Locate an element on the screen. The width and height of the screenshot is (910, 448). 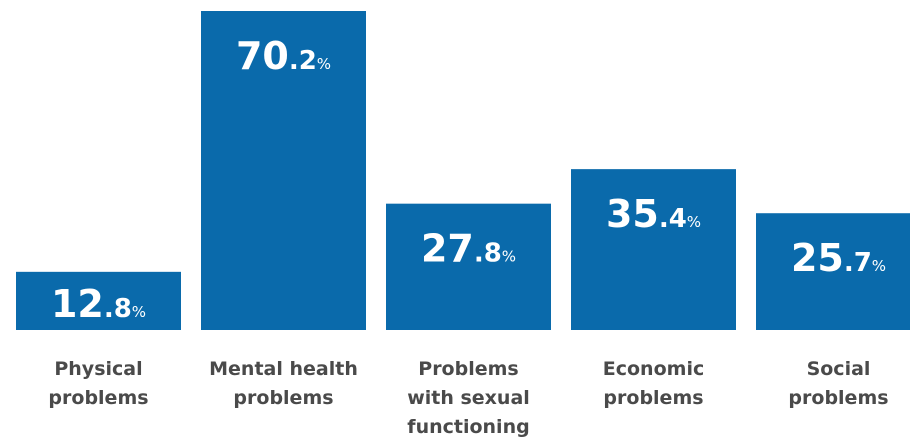
bar-social-problems is located at coordinates (833, 271).